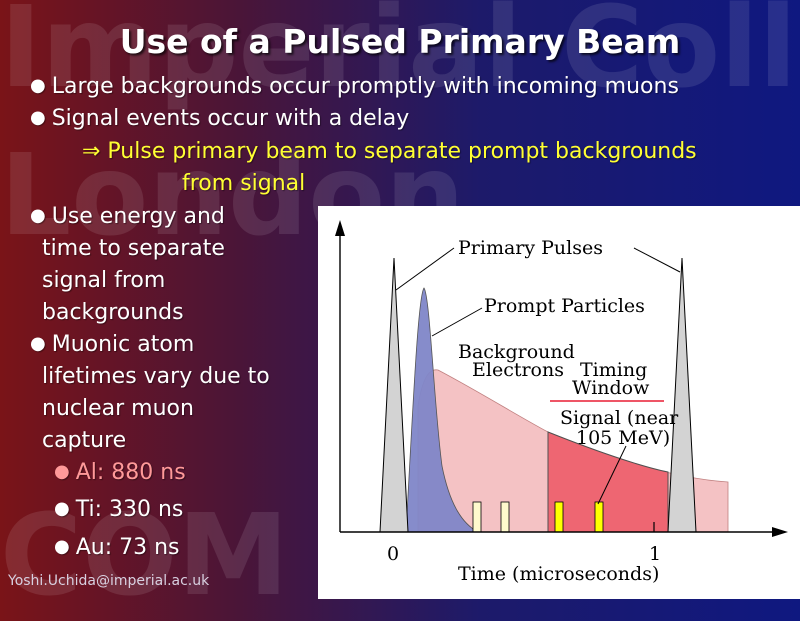 The image size is (800, 621). Describe the element at coordinates (516, 352) in the screenshot. I see `label-background-1: Background` at that location.